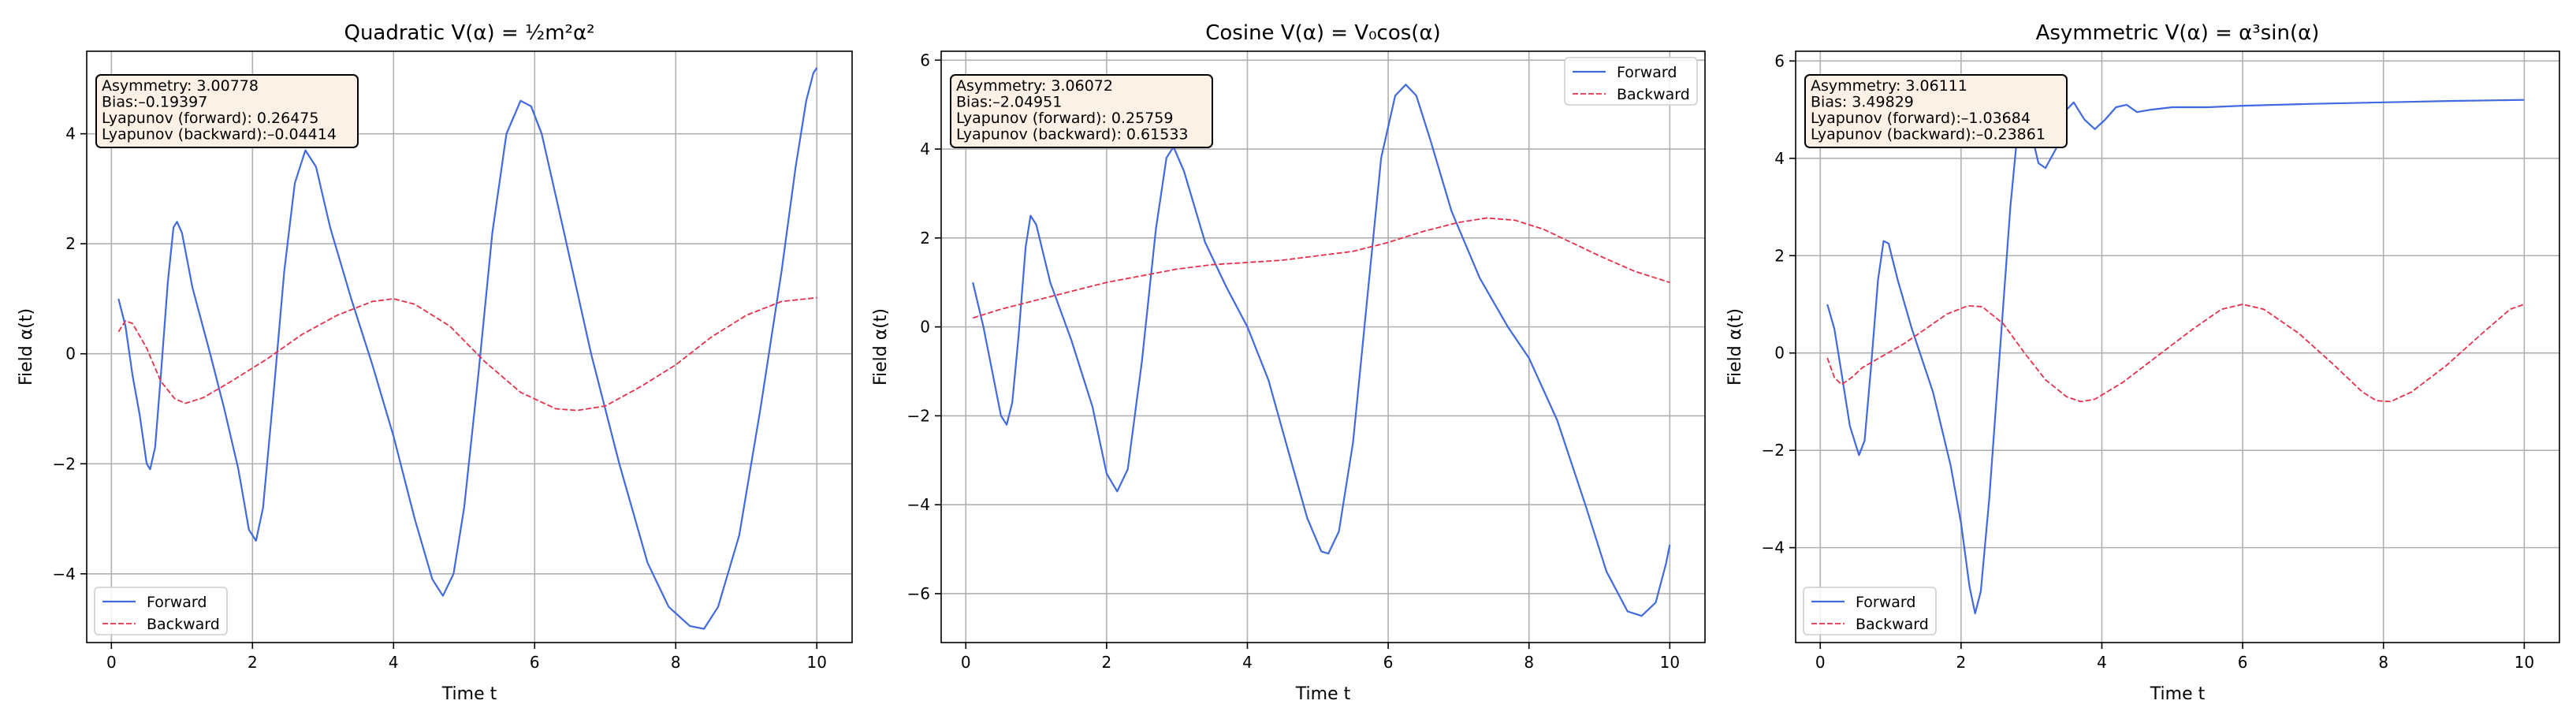 This screenshot has width=2576, height=708. What do you see at coordinates (1928, 134) in the screenshot?
I see `info-box-line: Lyapunov (backward):–0.23861` at bounding box center [1928, 134].